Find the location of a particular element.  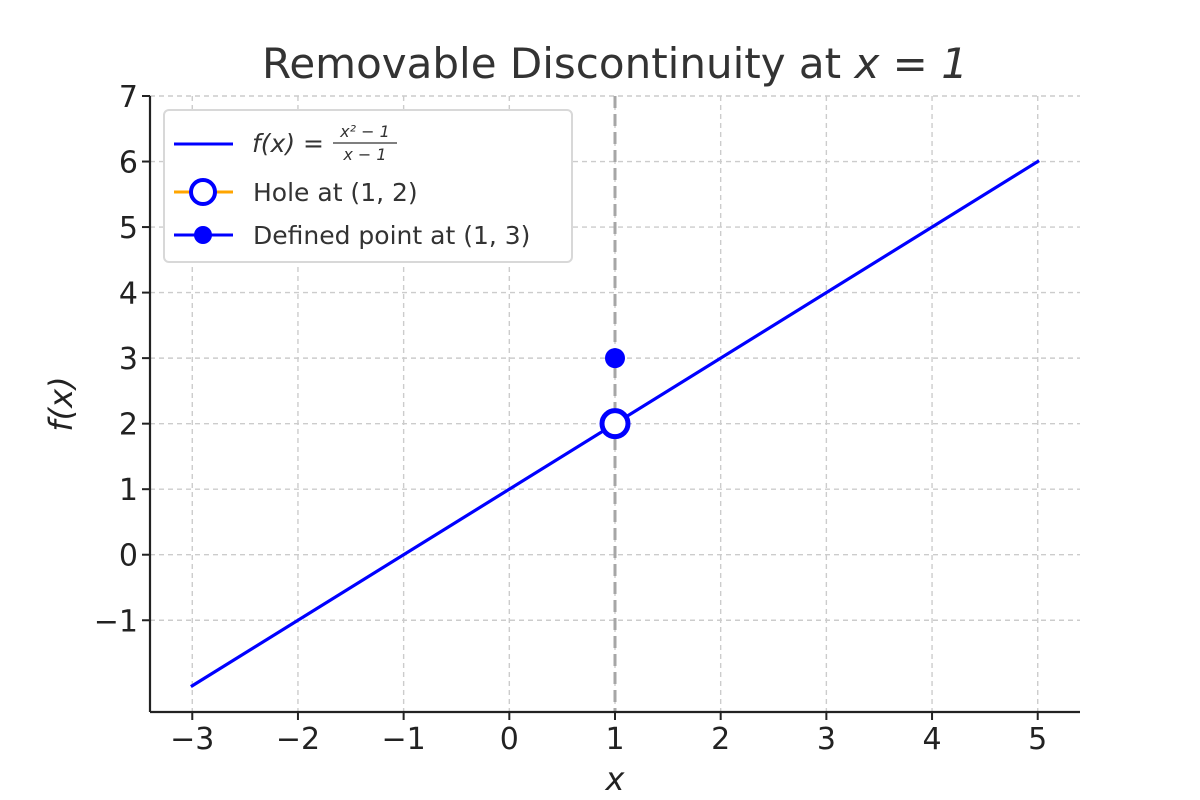

legend-point-marker-icon is located at coordinates (203, 235).